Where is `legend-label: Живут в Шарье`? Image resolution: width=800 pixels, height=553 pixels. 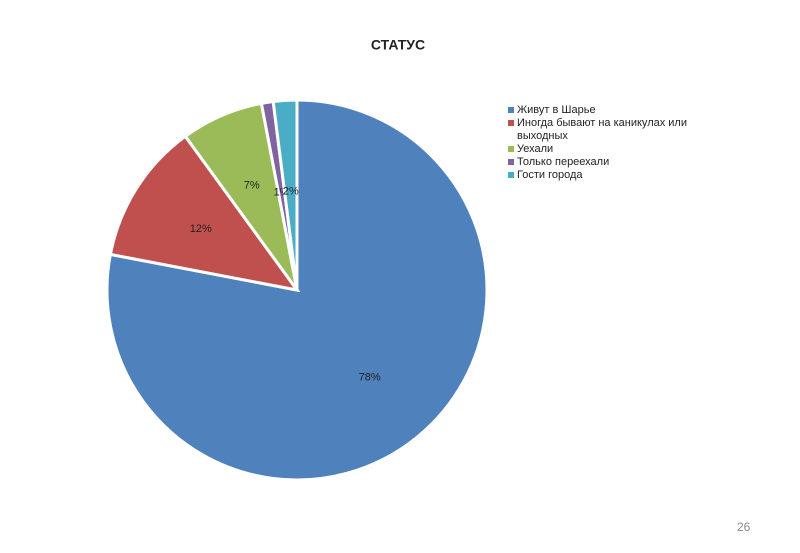
legend-label: Живут в Шарье is located at coordinates (556, 110).